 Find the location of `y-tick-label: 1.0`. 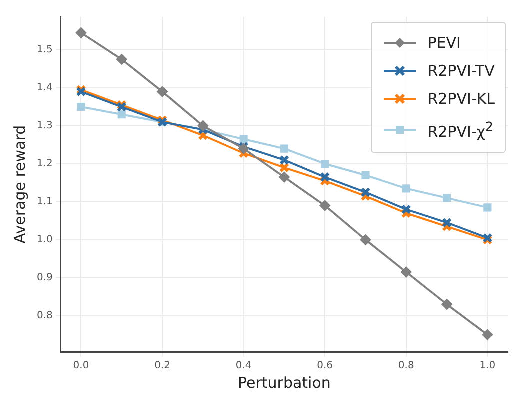

y-tick-label: 1.0 is located at coordinates (44, 240).